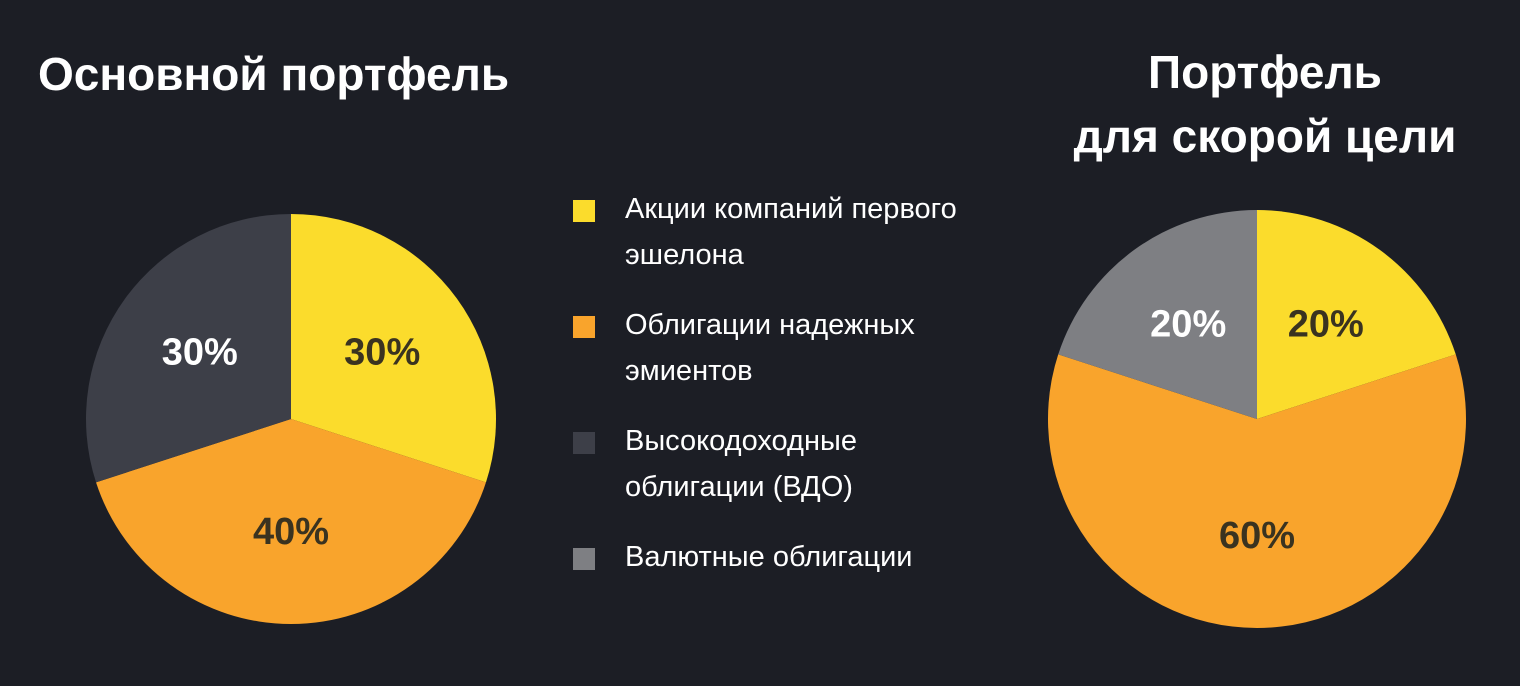 Image resolution: width=1520 pixels, height=686 pixels. What do you see at coordinates (684, 255) in the screenshot?
I see `legend-label: эшелона` at bounding box center [684, 255].